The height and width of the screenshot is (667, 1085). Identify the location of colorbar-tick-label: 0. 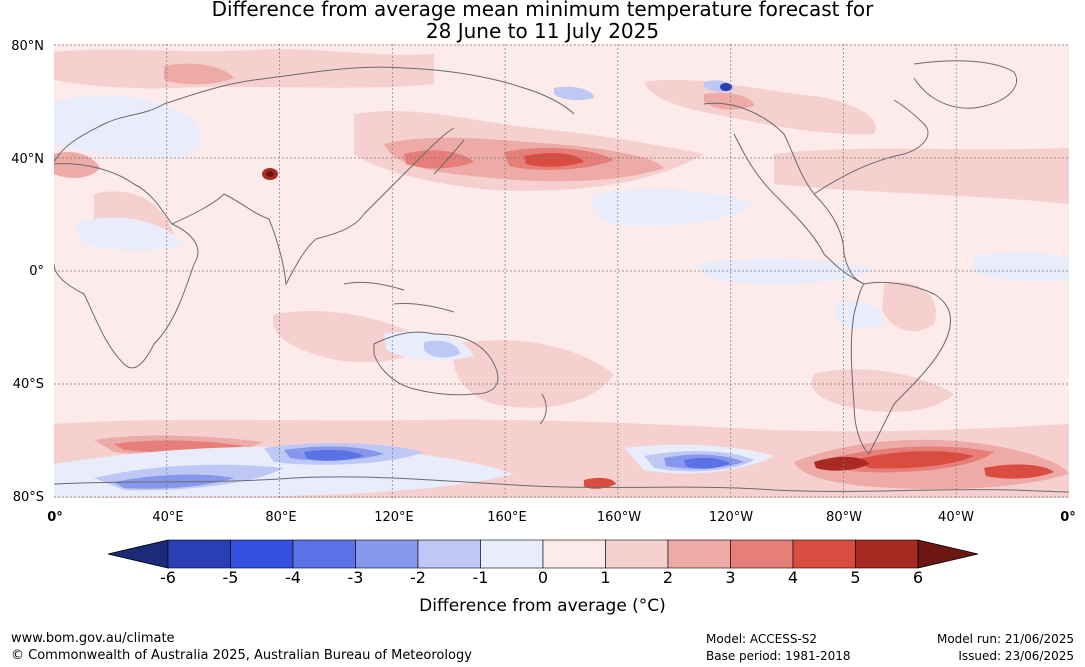
(543, 577).